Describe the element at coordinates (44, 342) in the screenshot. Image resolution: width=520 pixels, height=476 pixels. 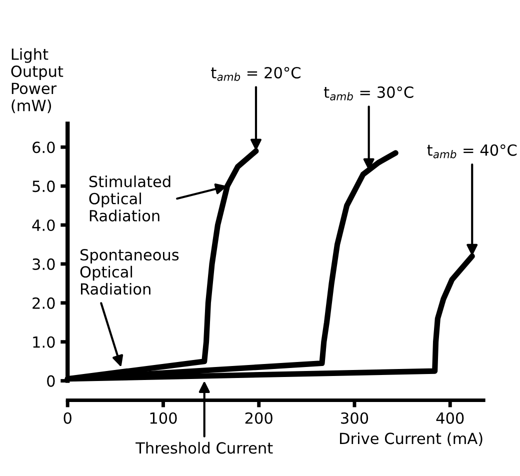
I see `y-tick-label: 1.0` at that location.